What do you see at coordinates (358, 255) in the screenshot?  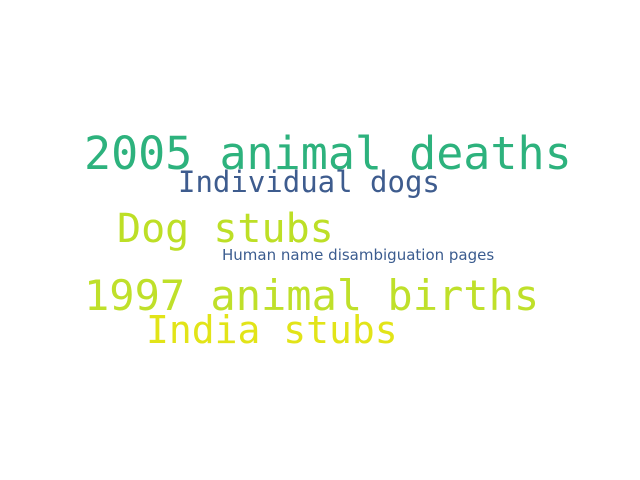 I see `word-human-name-disambiguation-pages: Human name disambiguation pages` at bounding box center [358, 255].